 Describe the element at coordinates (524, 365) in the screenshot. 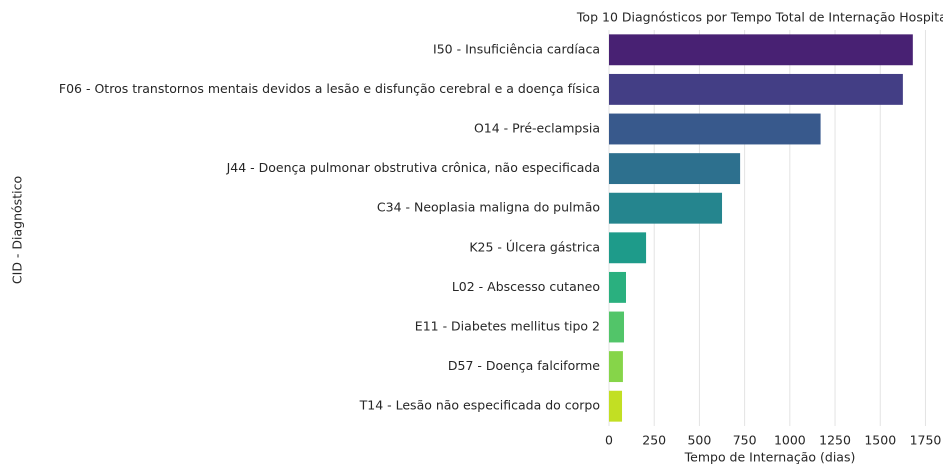

I see `y-tick-label: D57 - Doença falciforme` at that location.